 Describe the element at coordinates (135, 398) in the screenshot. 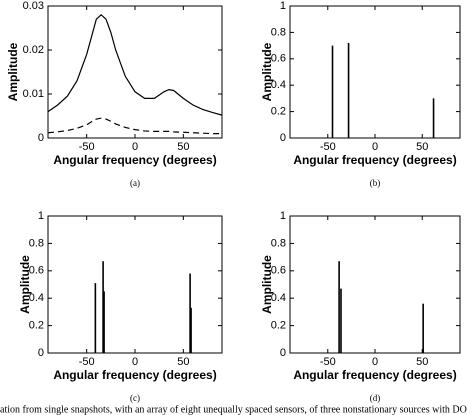

I see `panel-label: (c)` at that location.